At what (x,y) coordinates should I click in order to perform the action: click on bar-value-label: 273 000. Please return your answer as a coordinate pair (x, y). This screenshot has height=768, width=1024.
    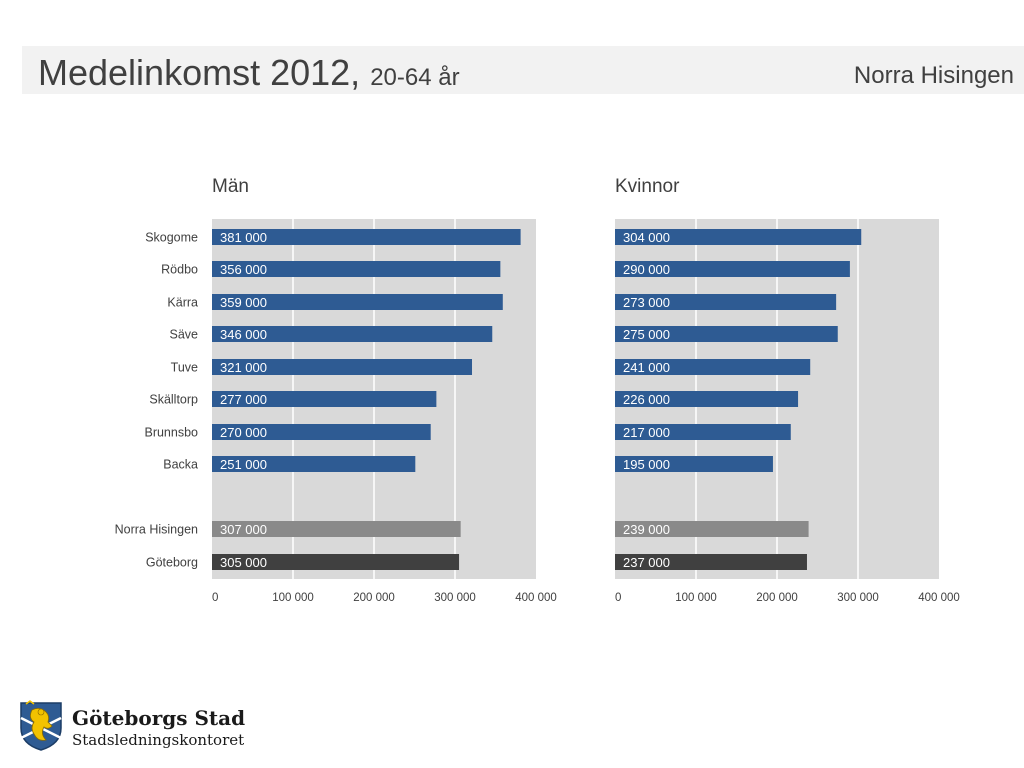
    Looking at the image, I should click on (646, 302).